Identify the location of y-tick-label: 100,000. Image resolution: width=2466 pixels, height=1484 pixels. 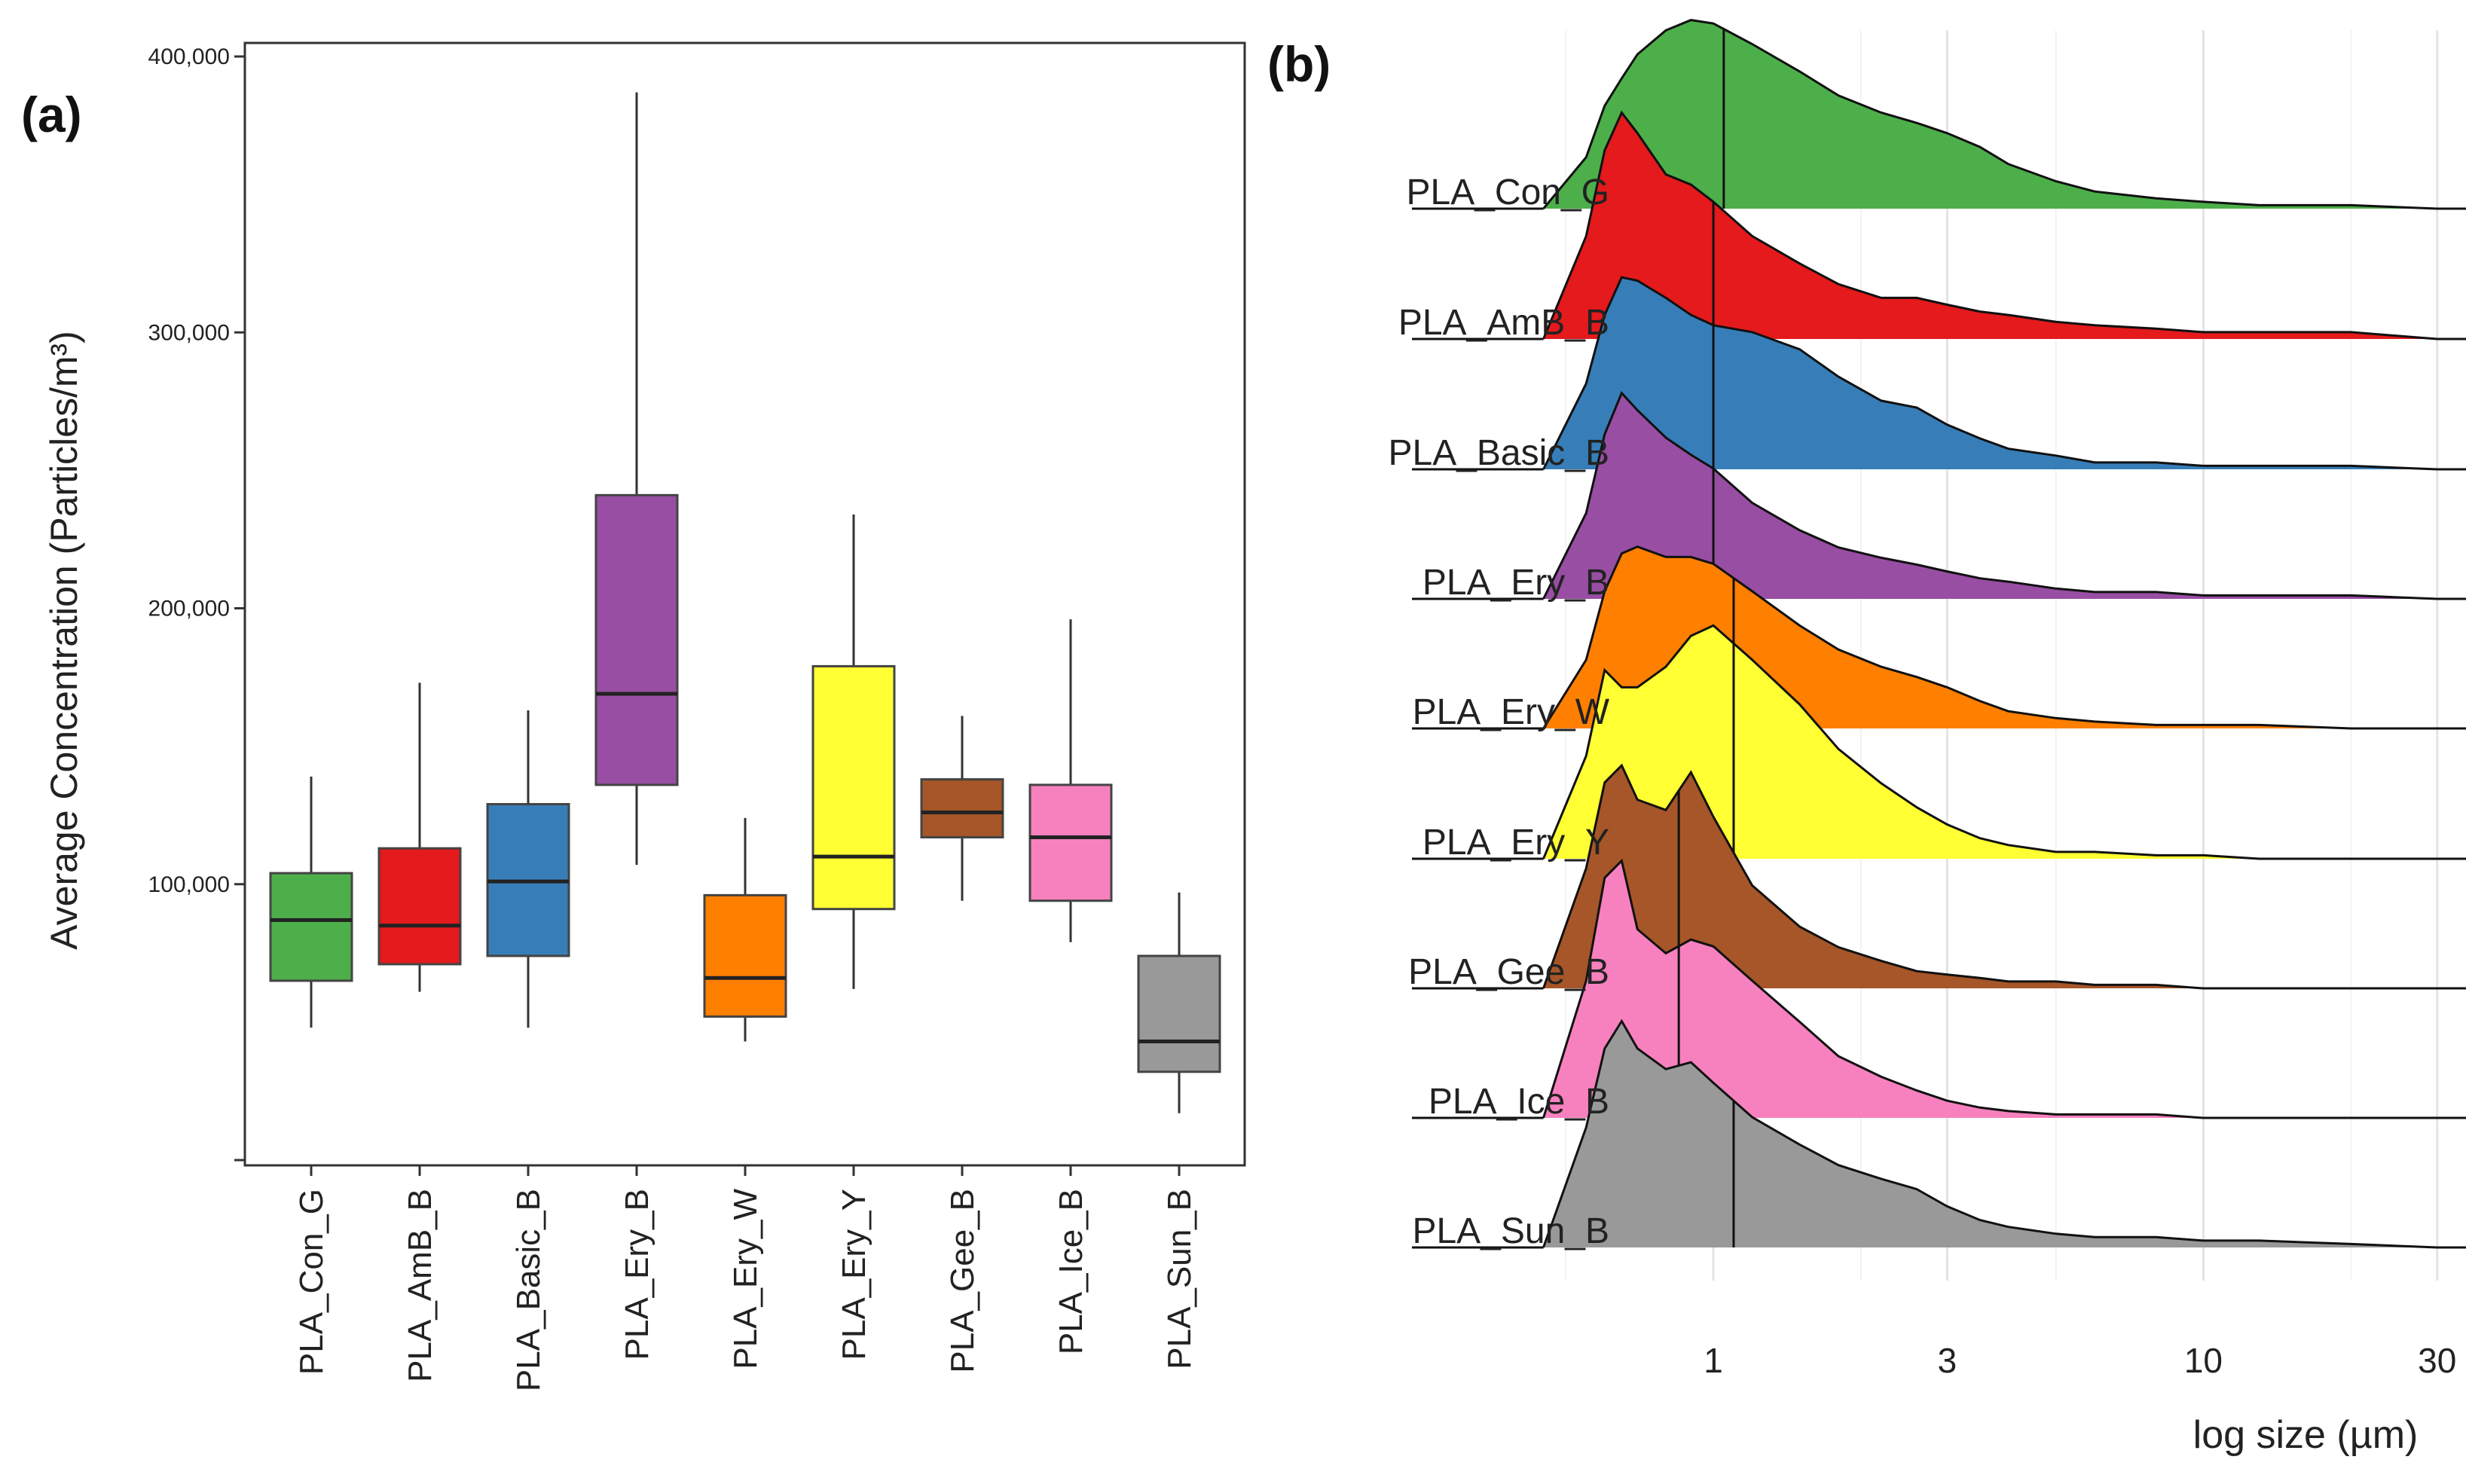
(189, 884).